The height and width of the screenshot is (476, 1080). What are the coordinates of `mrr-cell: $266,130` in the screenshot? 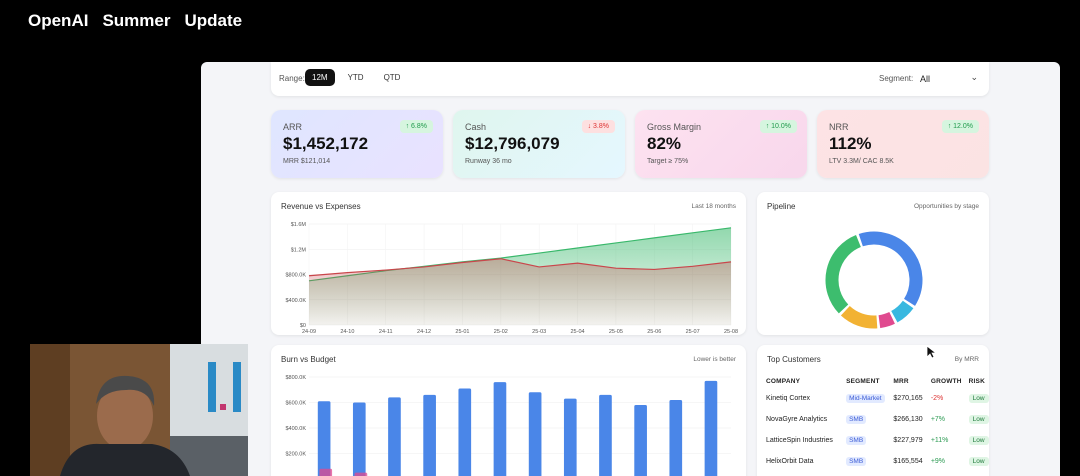 It's located at (908, 419).